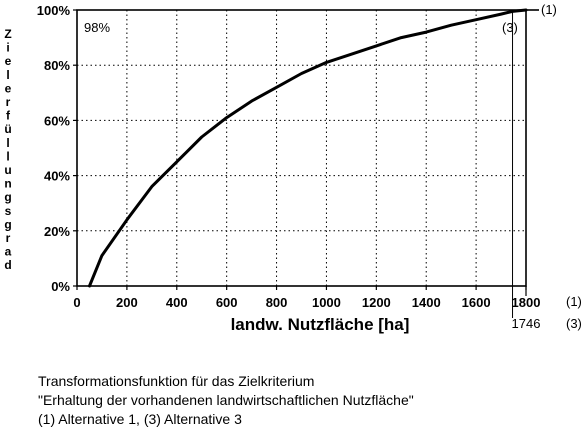  Describe the element at coordinates (177, 302) in the screenshot. I see `x-tick-label: 400` at that location.